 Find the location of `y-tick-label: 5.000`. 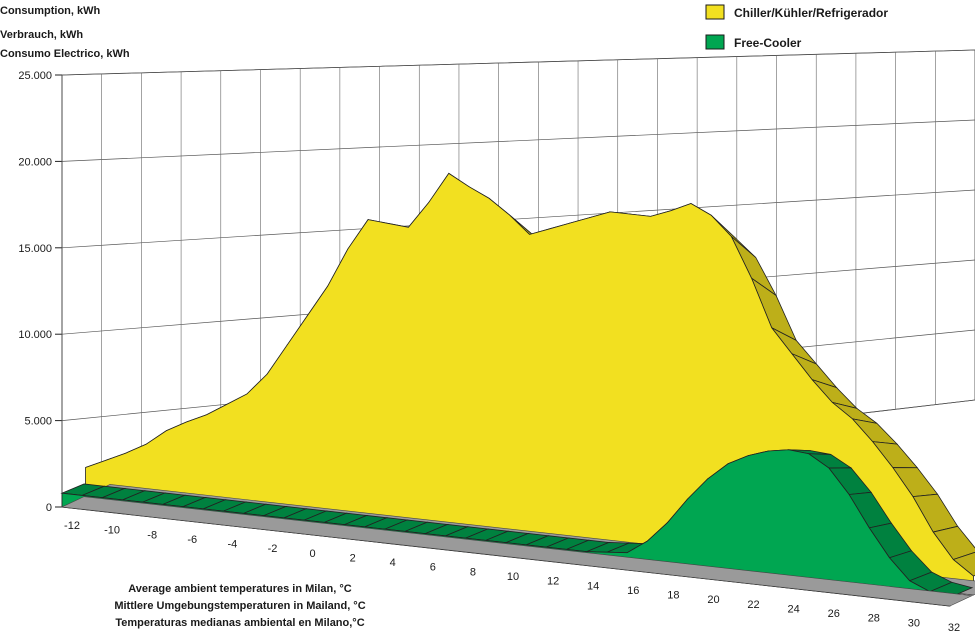

y-tick-label: 5.000 is located at coordinates (38, 422).